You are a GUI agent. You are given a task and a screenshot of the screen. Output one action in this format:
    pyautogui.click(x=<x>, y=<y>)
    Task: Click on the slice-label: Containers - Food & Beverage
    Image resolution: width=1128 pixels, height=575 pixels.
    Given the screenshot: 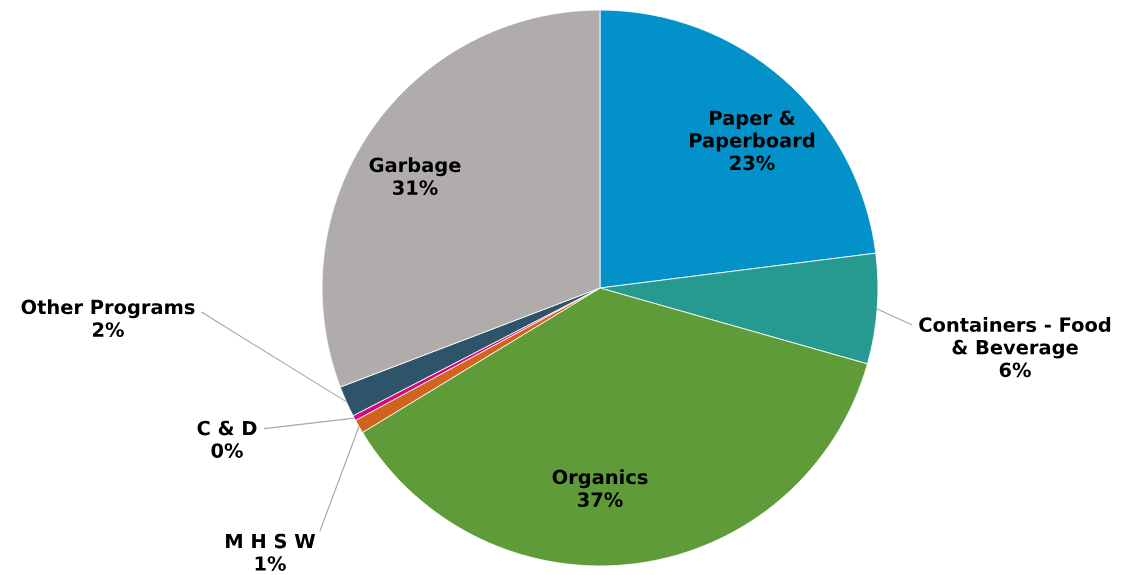 What is the action you would take?
    pyautogui.click(x=1015, y=338)
    